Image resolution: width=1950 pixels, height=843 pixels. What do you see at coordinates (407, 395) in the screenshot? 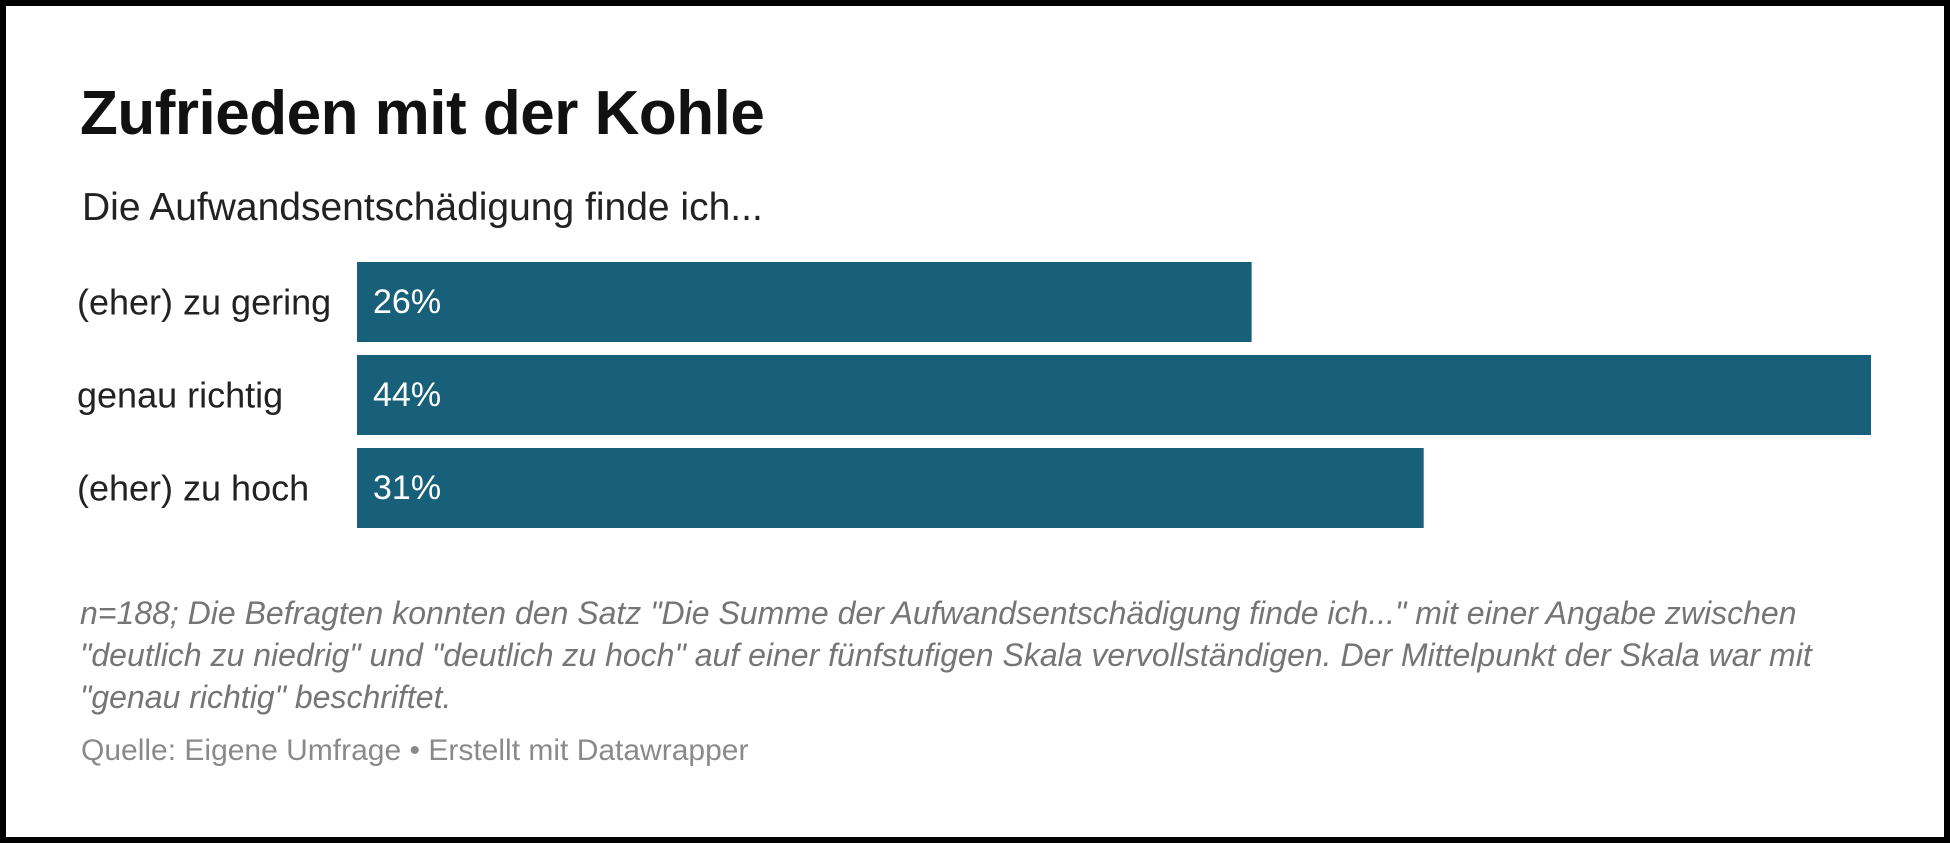
I see `value-label: 44%` at bounding box center [407, 395].